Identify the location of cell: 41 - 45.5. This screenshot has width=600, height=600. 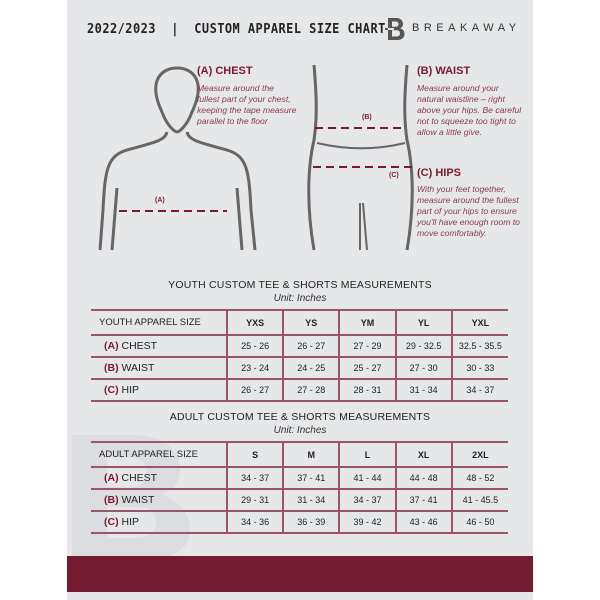
(479, 499).